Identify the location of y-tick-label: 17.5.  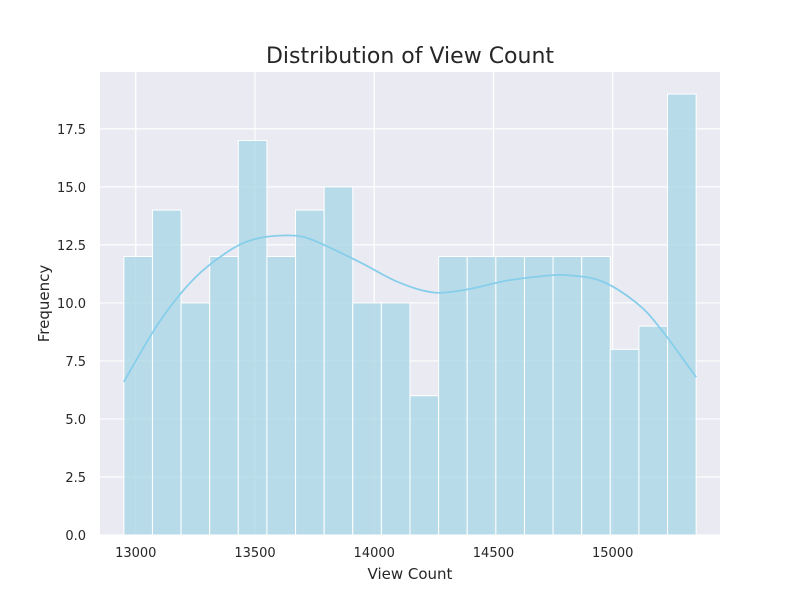
(71, 130).